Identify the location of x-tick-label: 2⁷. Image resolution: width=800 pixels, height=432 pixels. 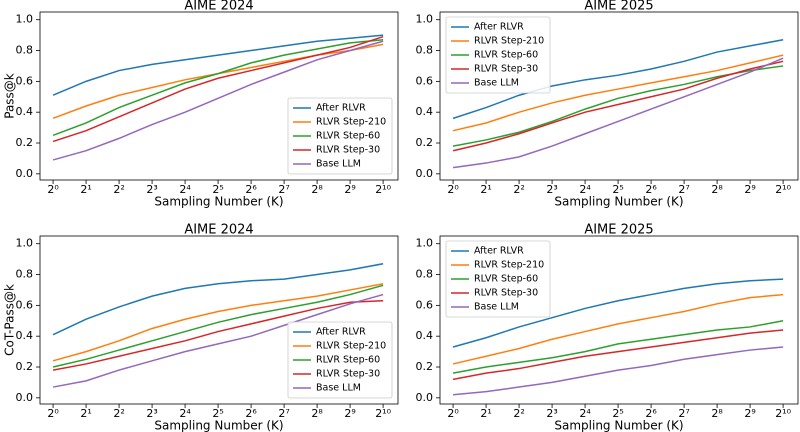
(283, 189).